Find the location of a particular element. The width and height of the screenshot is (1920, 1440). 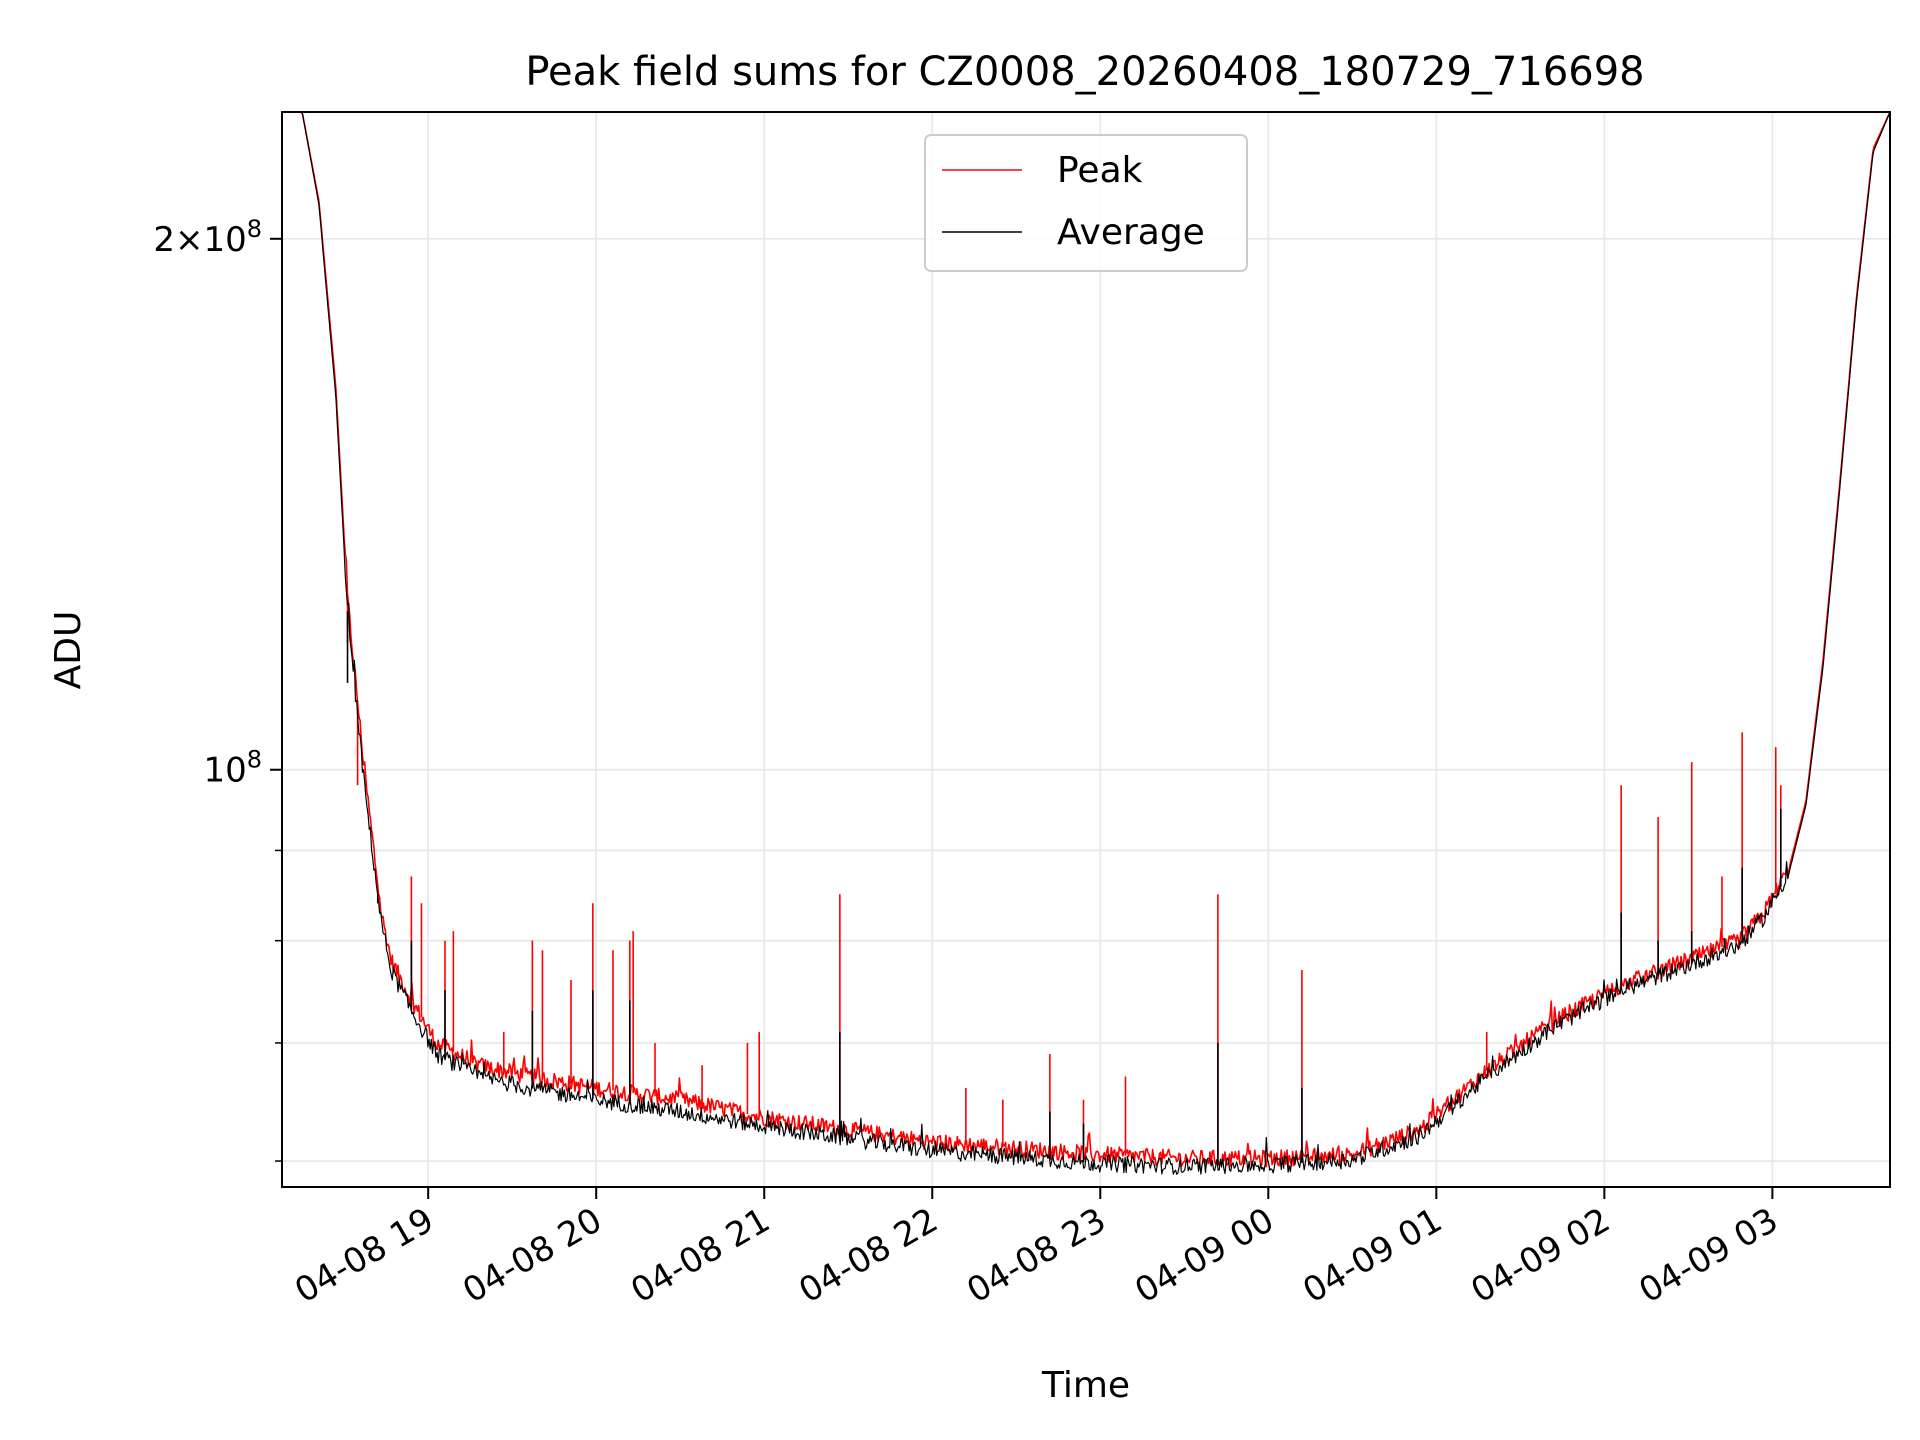

legend-box is located at coordinates (1086, 203).